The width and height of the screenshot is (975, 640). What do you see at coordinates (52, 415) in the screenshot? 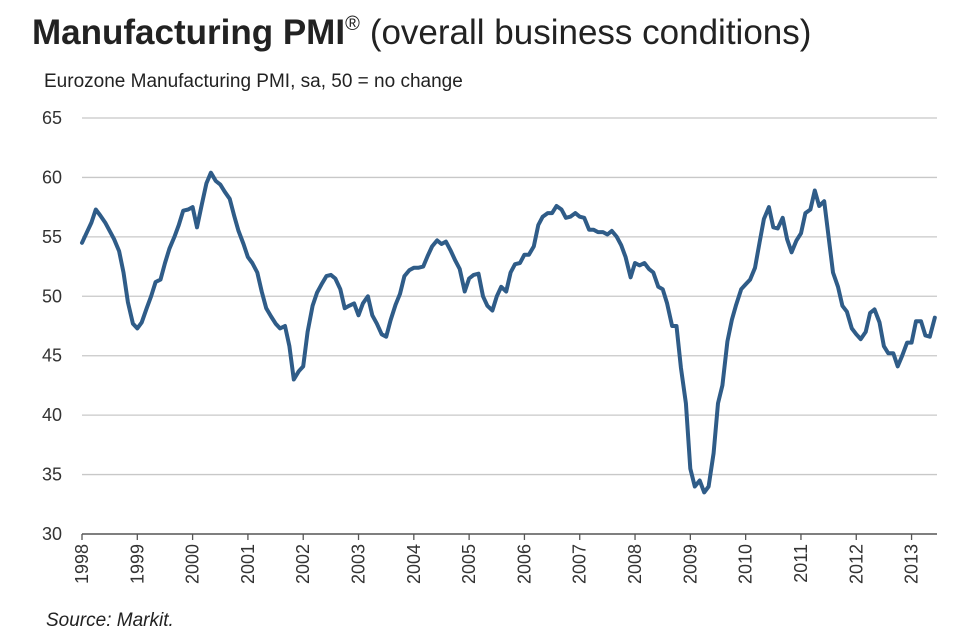
I see `y-tick-label: 40` at bounding box center [52, 415].